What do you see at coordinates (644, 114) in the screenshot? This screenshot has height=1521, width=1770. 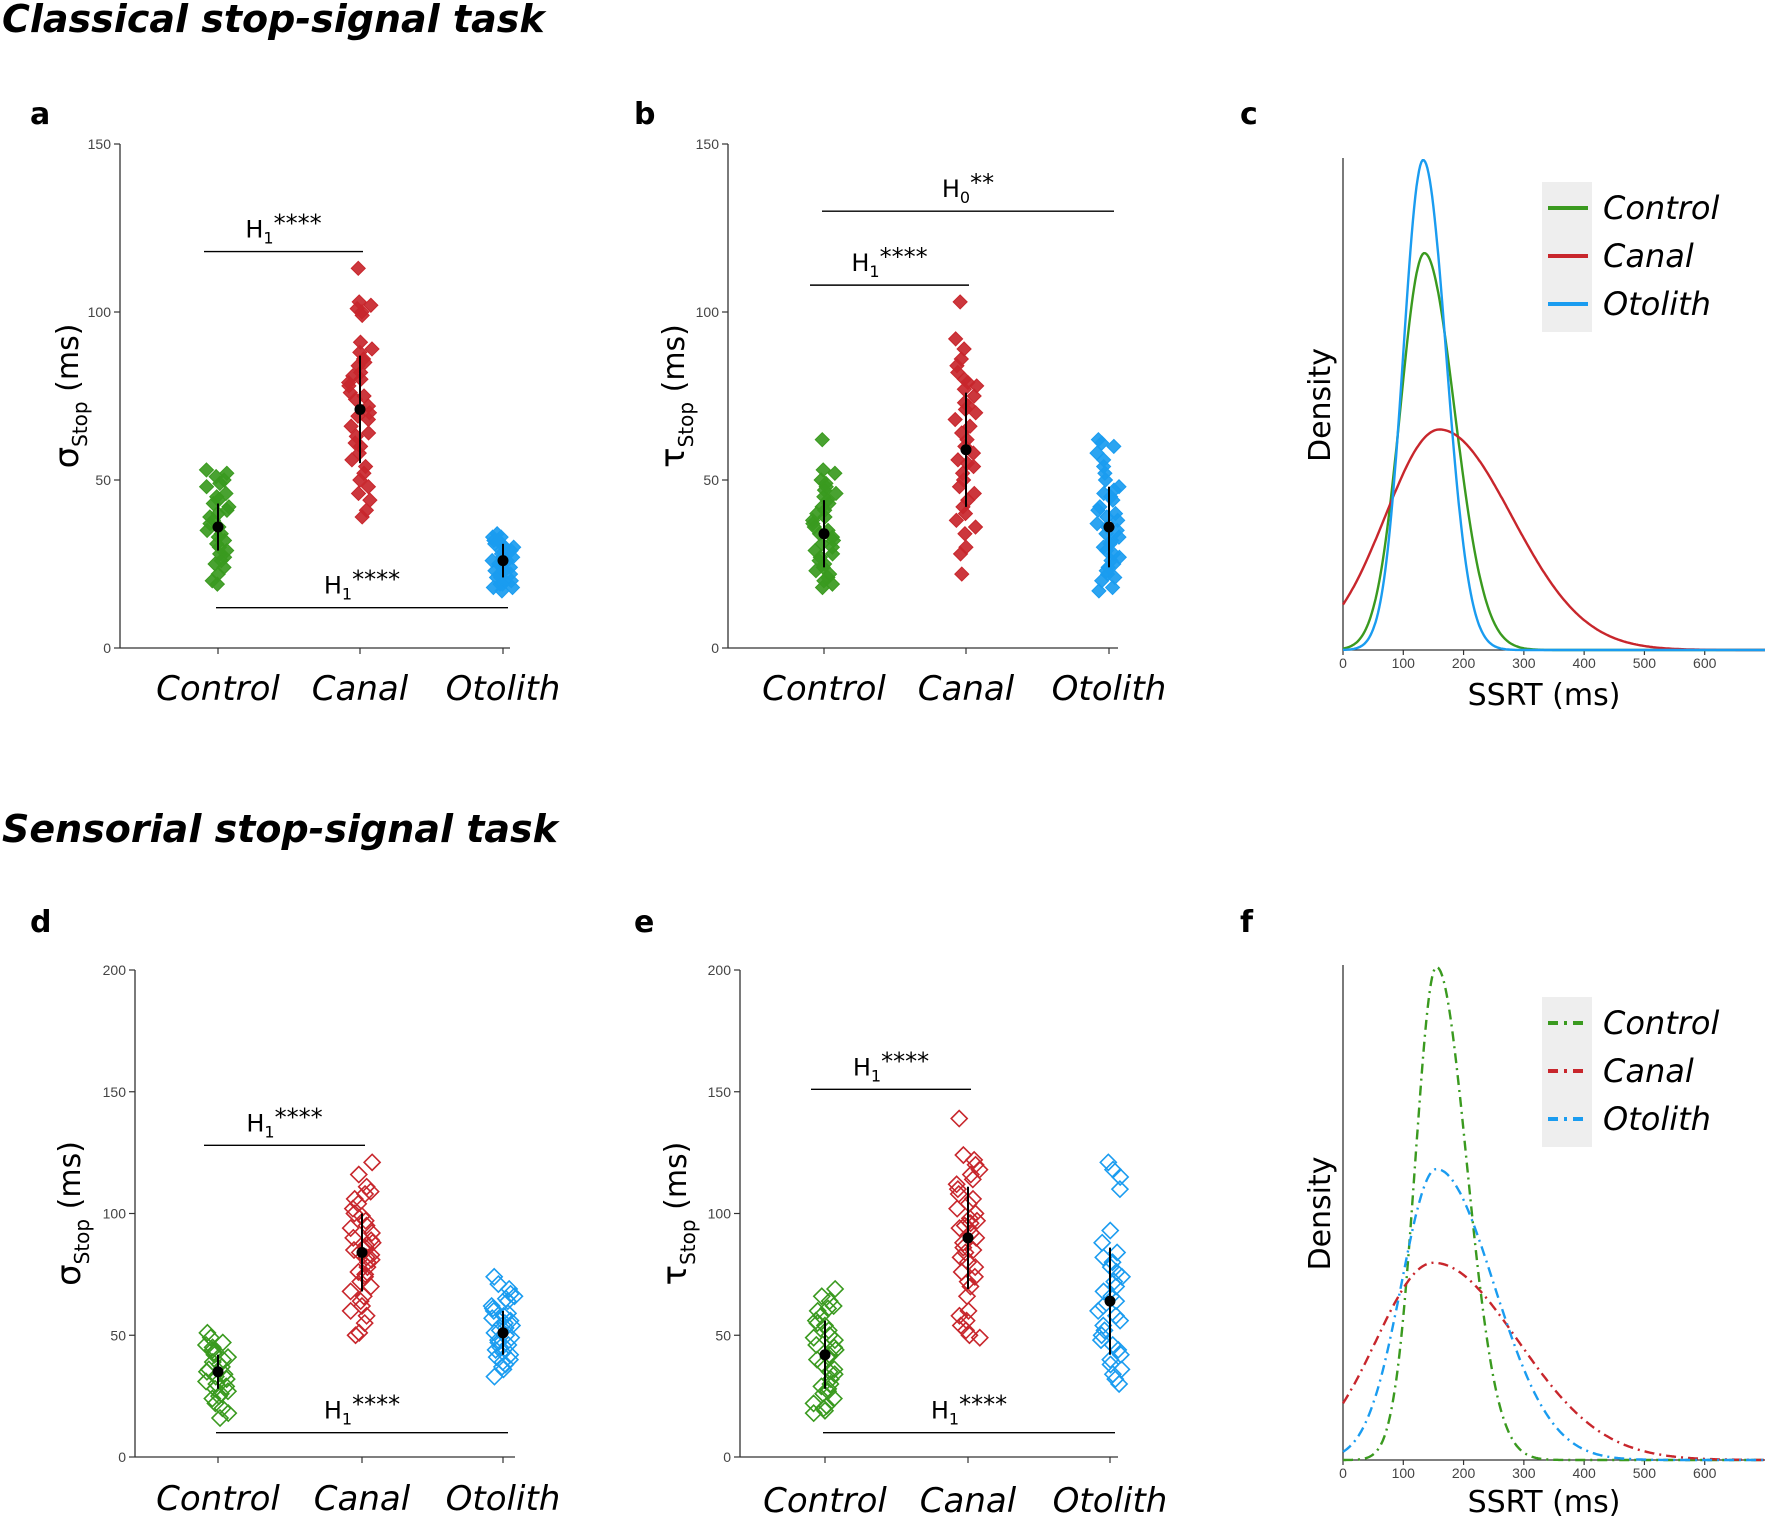 I see `panel-letter-b: b` at bounding box center [644, 114].